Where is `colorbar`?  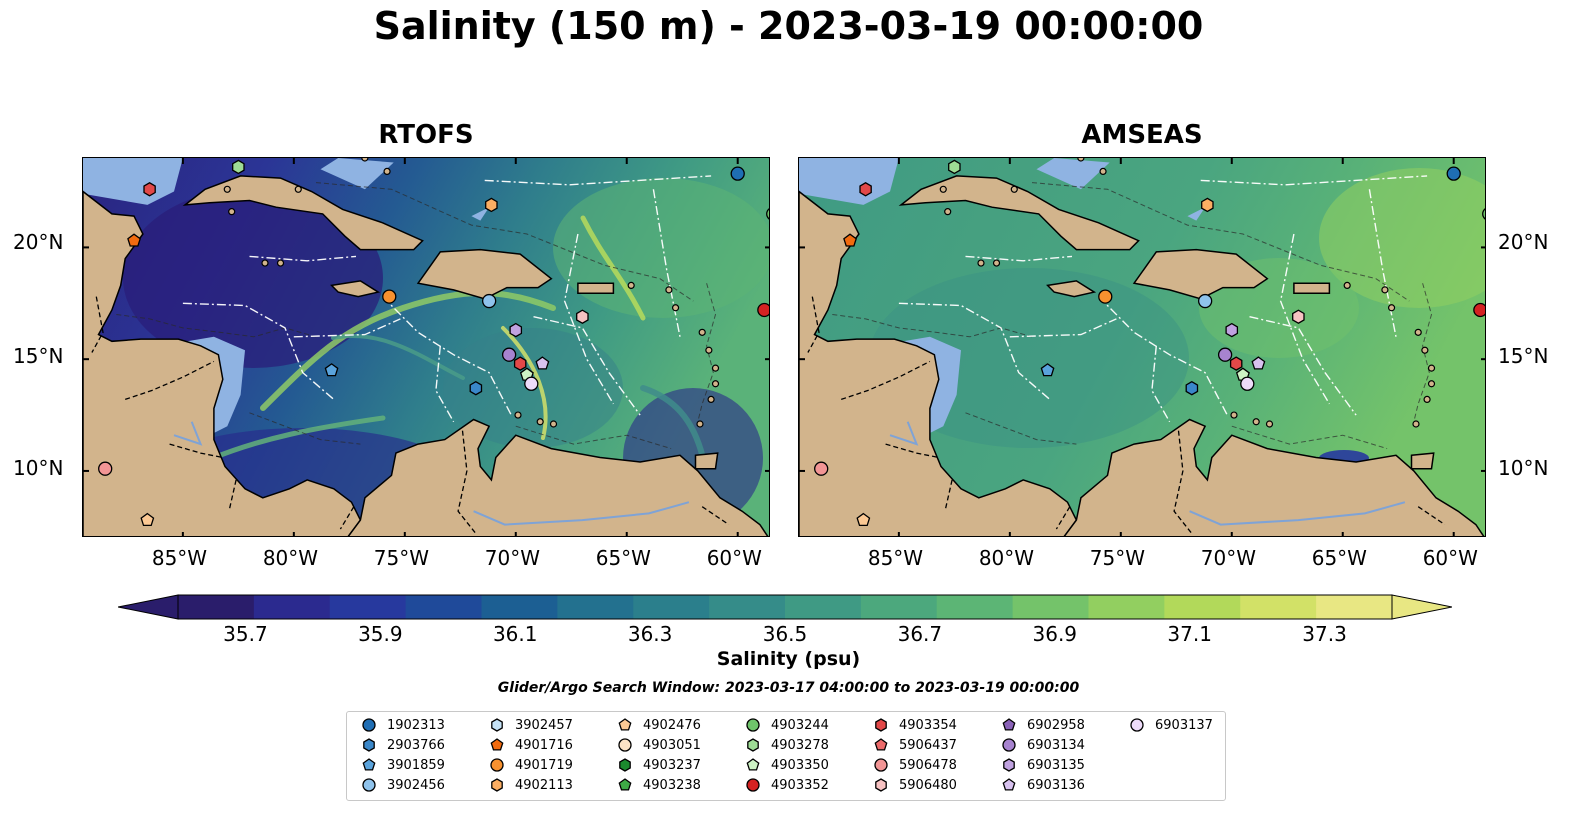
colorbar is located at coordinates (785, 607).